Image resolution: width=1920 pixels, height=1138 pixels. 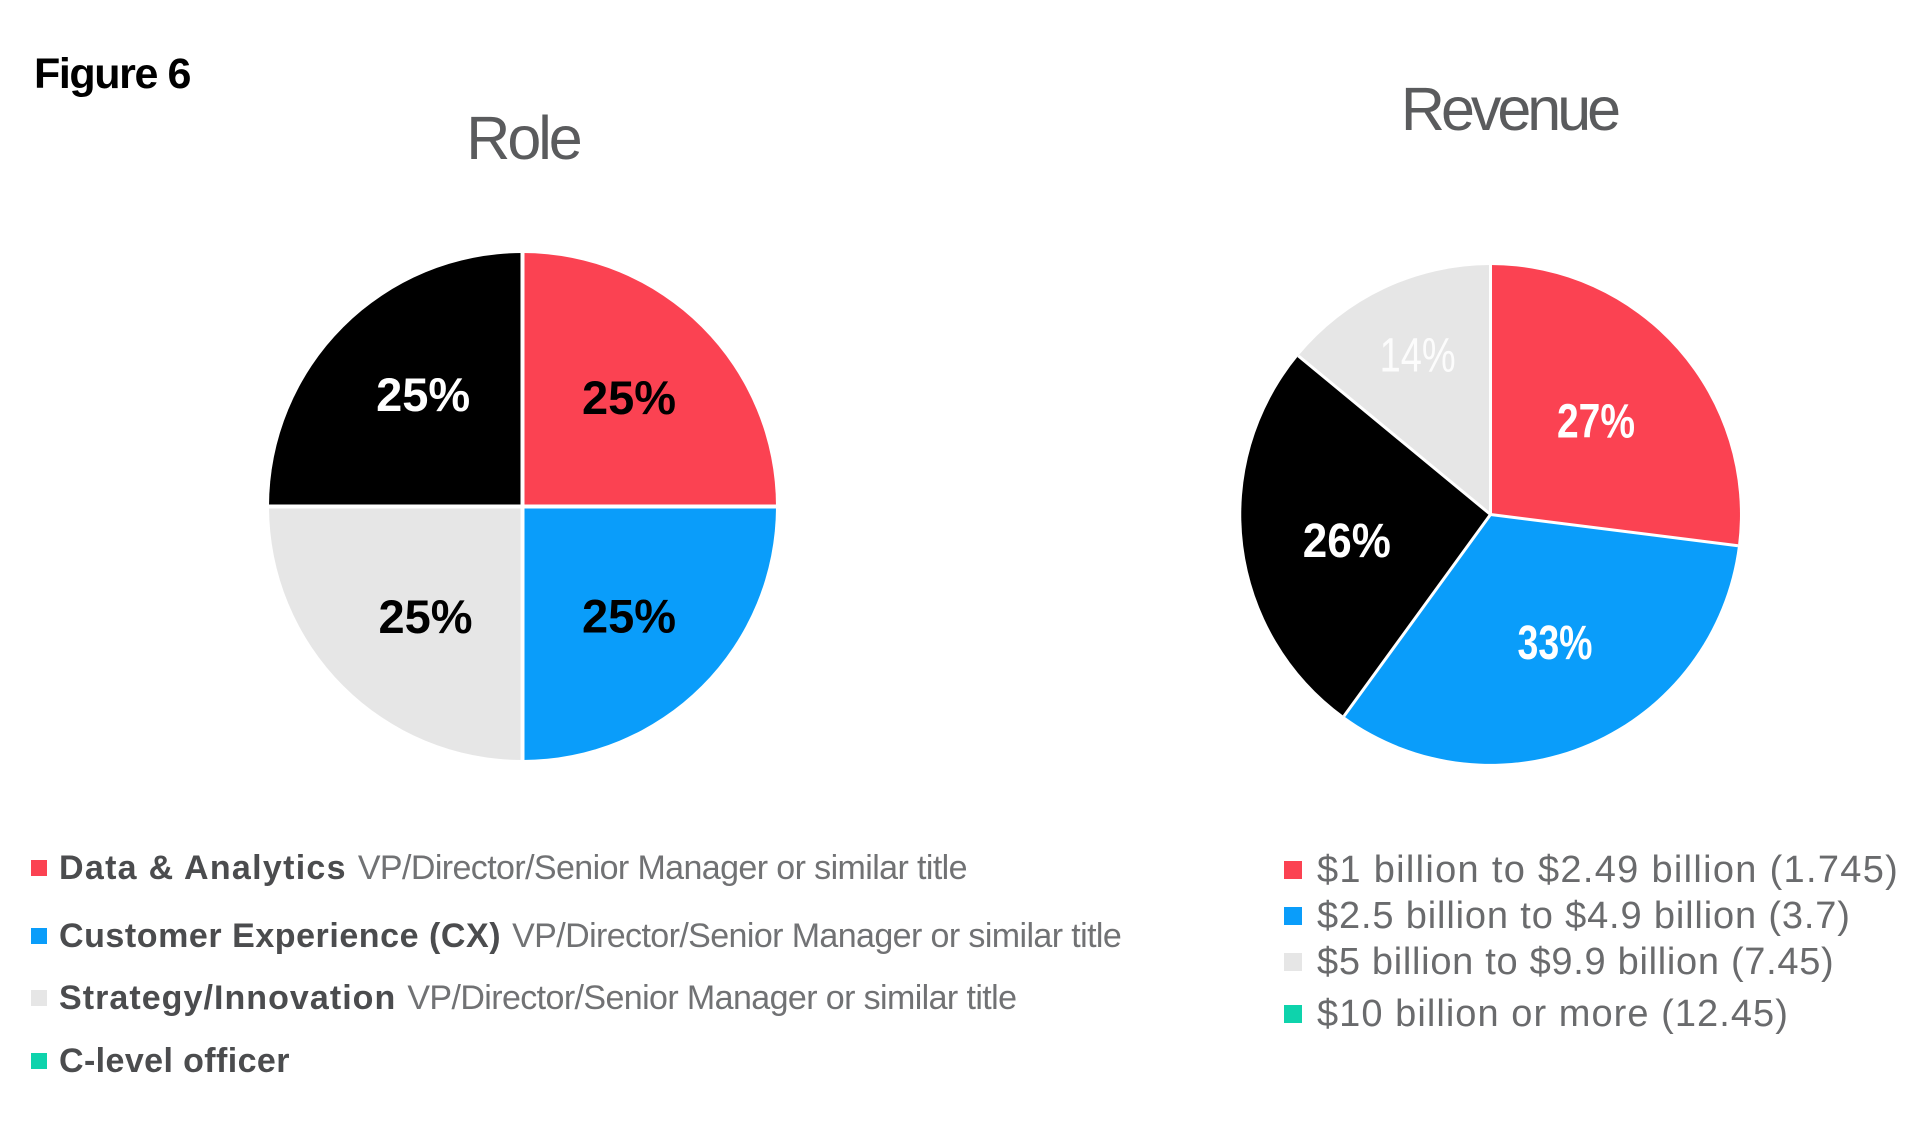 I want to click on svg-text: 26%, so click(x=1347, y=541).